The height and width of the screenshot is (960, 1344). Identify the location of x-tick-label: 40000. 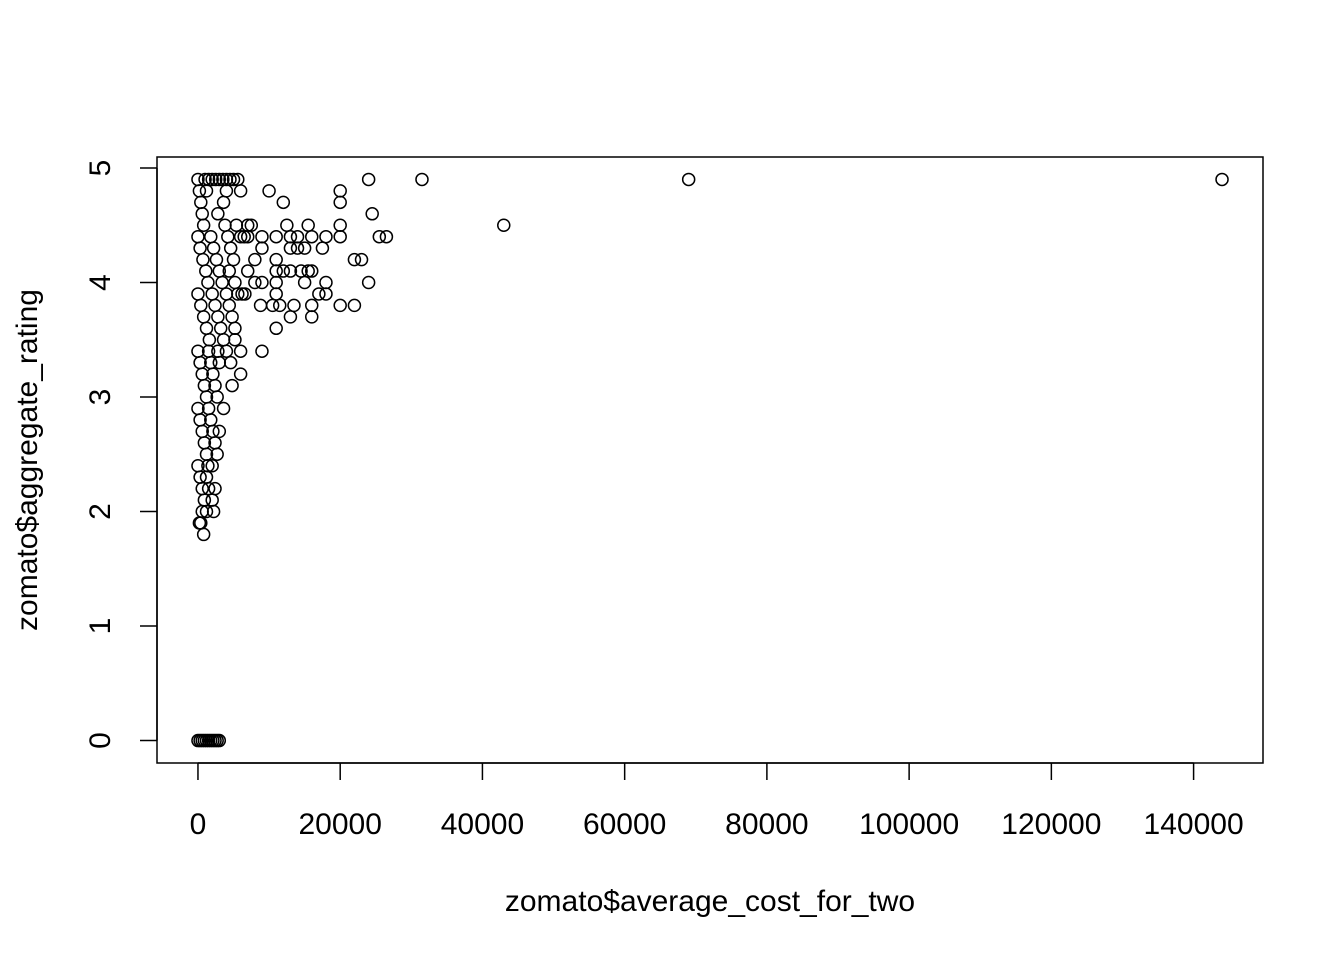
(482, 824).